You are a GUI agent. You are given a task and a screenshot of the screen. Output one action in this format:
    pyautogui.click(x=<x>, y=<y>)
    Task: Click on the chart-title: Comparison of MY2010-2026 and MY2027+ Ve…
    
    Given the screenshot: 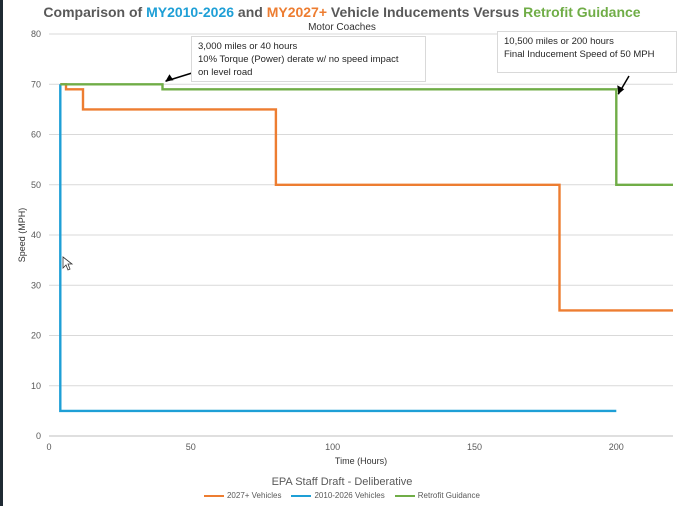 What is the action you would take?
    pyautogui.click(x=342, y=12)
    